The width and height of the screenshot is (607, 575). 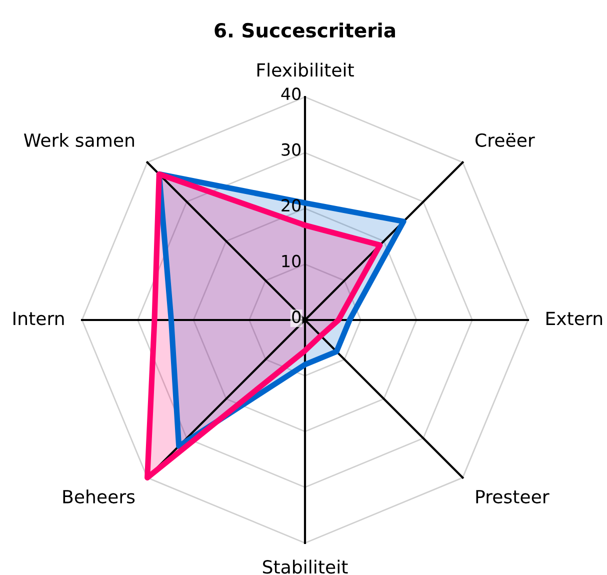 I want to click on spoke-label: Intern, so click(x=39, y=319).